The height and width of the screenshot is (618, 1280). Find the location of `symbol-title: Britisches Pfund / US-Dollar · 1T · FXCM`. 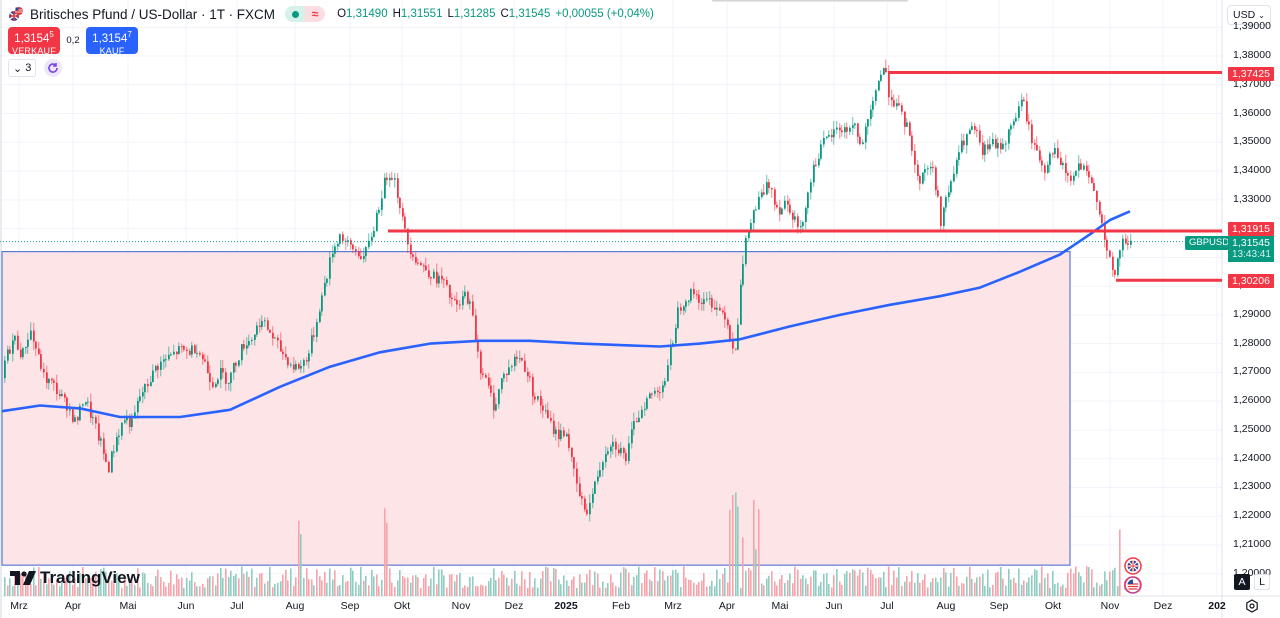

symbol-title: Britisches Pfund / US-Dollar · 1T · FXCM is located at coordinates (153, 14).